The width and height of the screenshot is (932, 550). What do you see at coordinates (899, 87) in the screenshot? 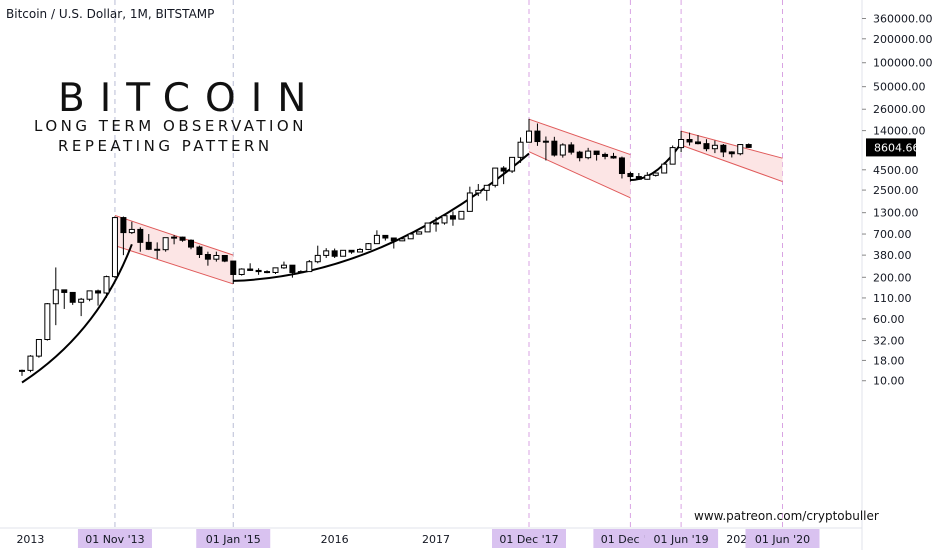
I see `price-tick-label: 50000.00` at bounding box center [899, 87].